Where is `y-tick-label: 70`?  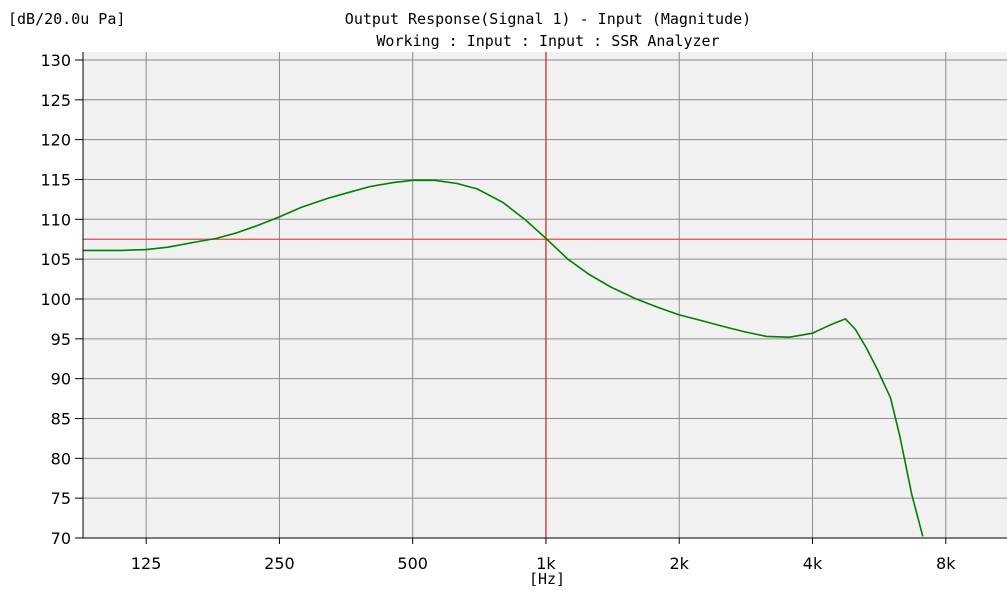 y-tick-label: 70 is located at coordinates (61, 538).